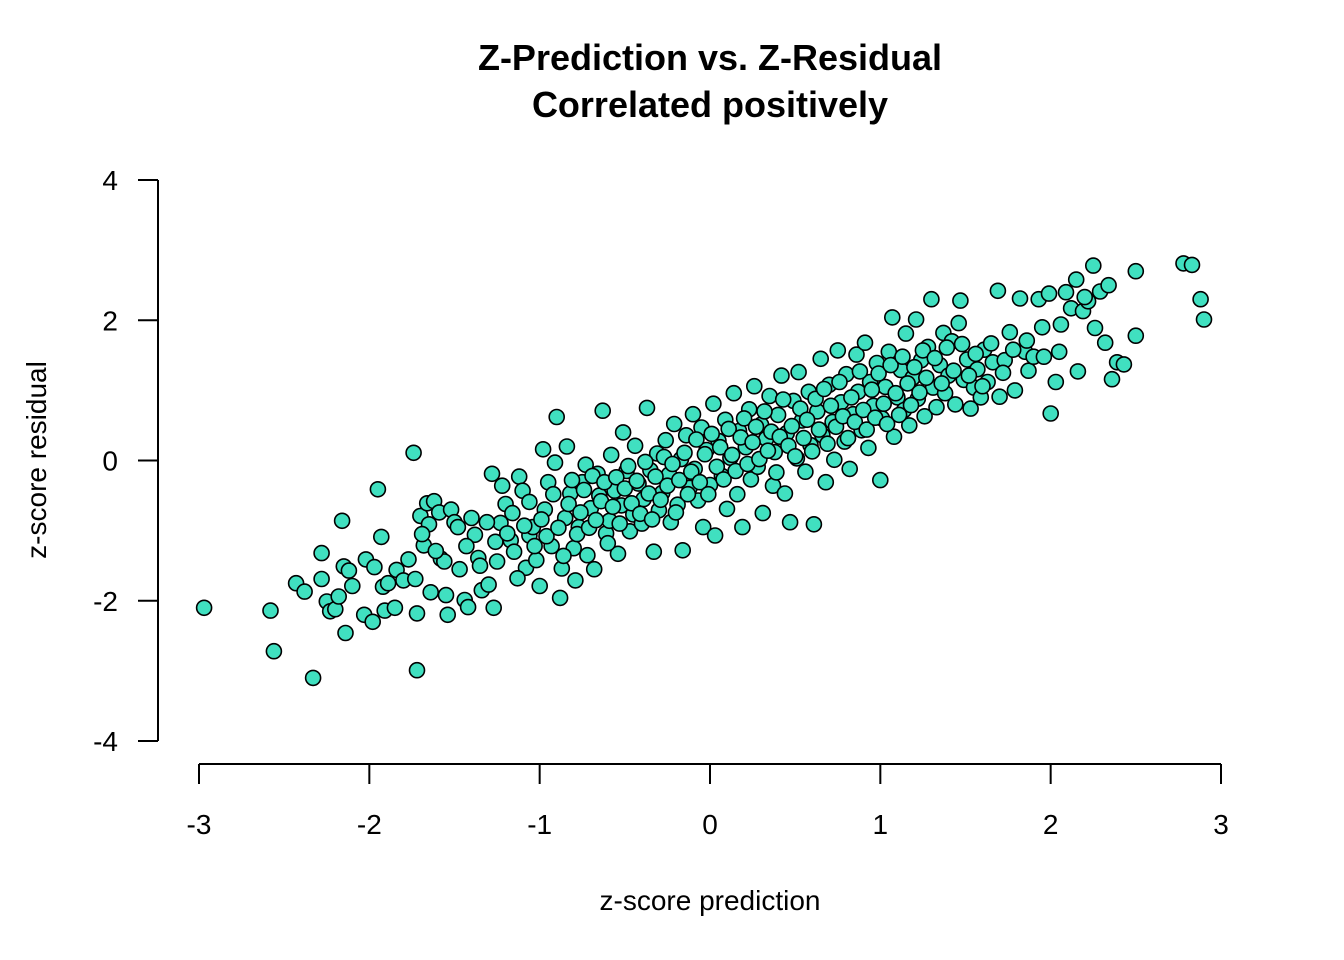  I want to click on x-axis: -3 -2 -1 0 1 2 3, so click(708, 801).